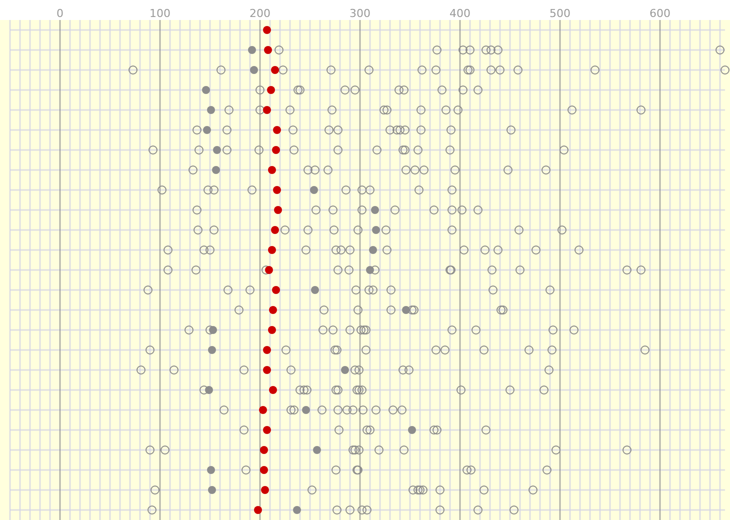 The image size is (730, 520). I want to click on x-tick-label: 400, so click(460, 13).